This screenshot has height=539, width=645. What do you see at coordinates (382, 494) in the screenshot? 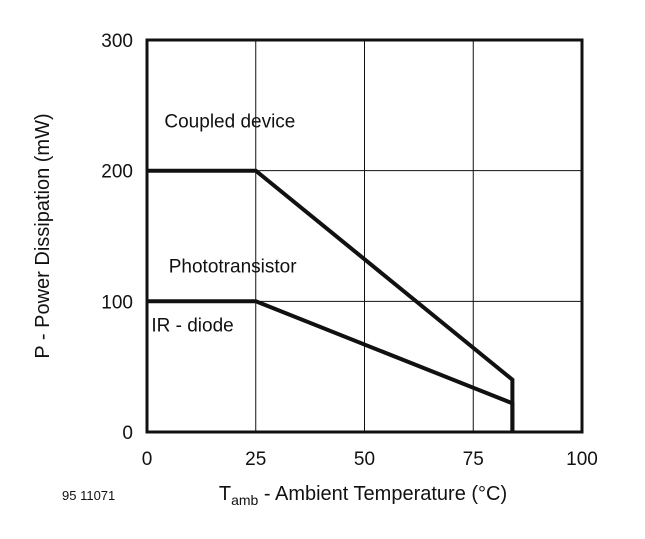
I see `x-axis-label-rest: - Ambient Temperature (°C)` at bounding box center [382, 494].